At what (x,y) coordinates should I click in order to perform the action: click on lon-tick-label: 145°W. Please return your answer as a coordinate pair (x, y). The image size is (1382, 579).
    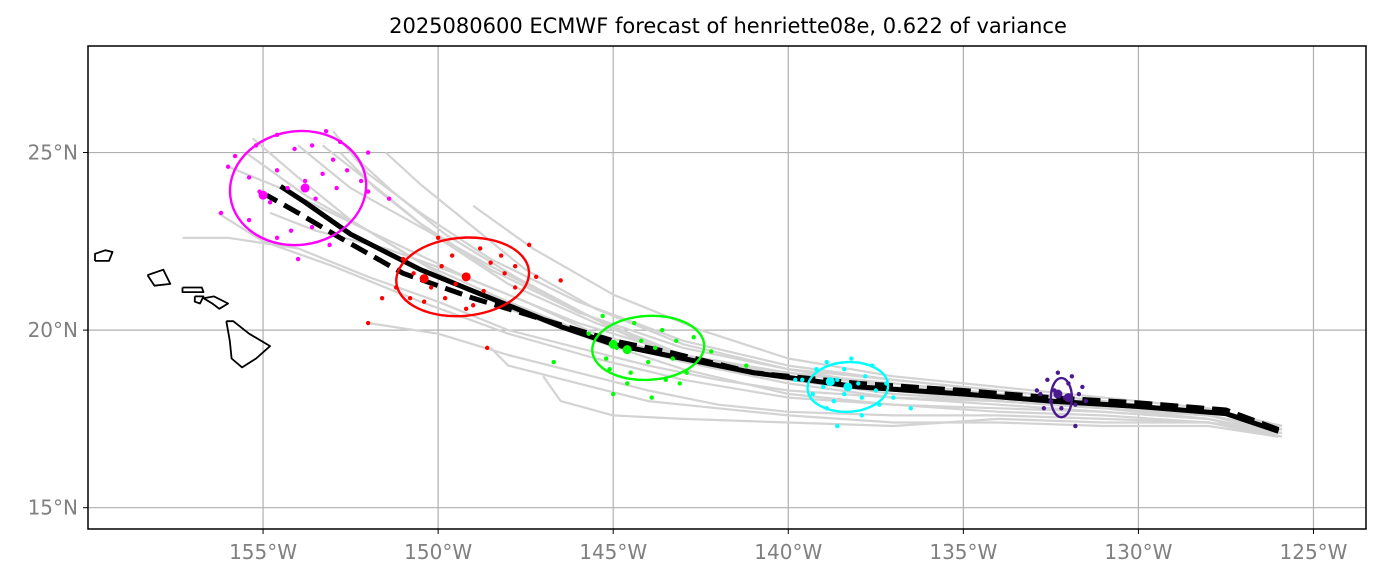
    Looking at the image, I should click on (613, 552).